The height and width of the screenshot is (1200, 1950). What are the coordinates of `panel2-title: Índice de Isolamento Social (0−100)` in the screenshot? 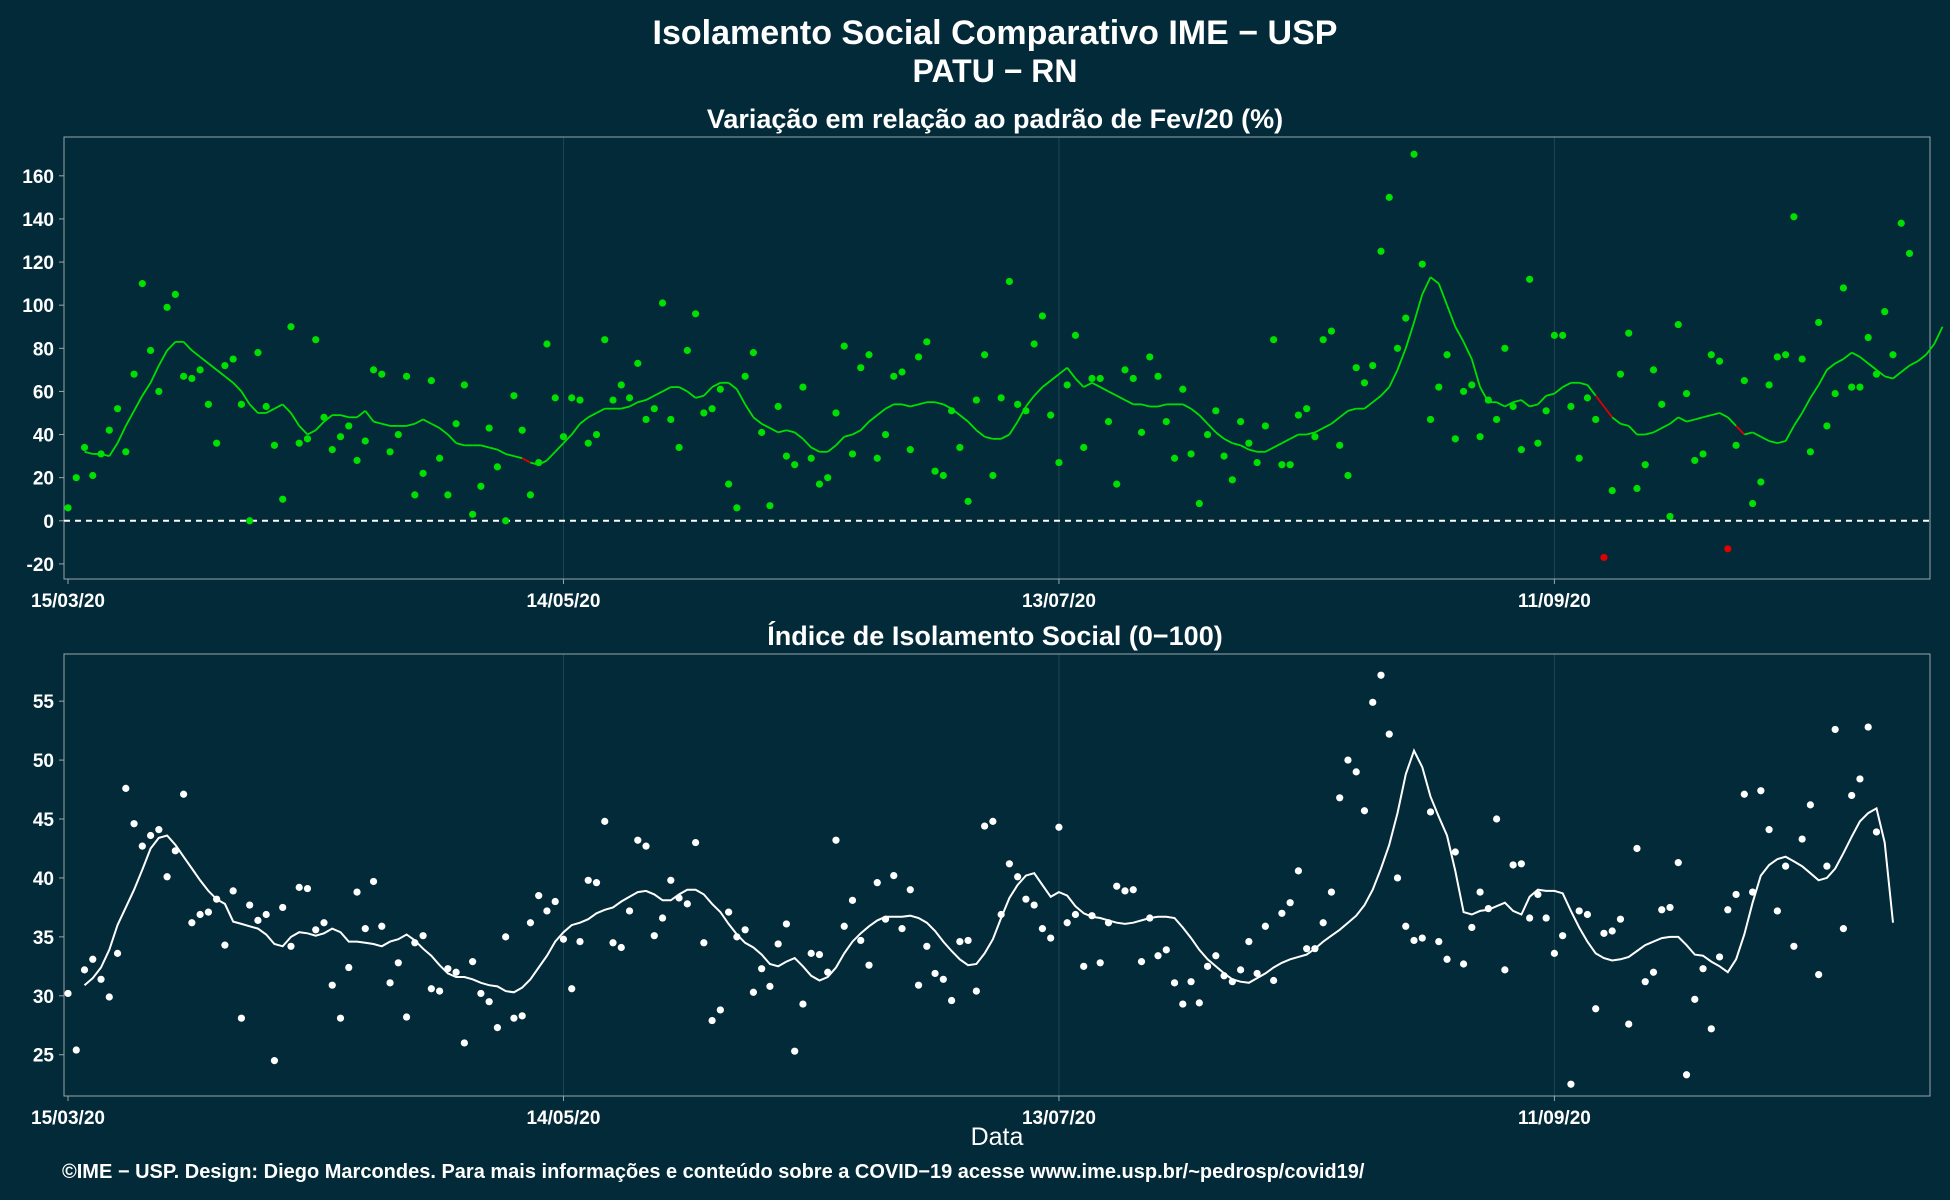 It's located at (994, 635).